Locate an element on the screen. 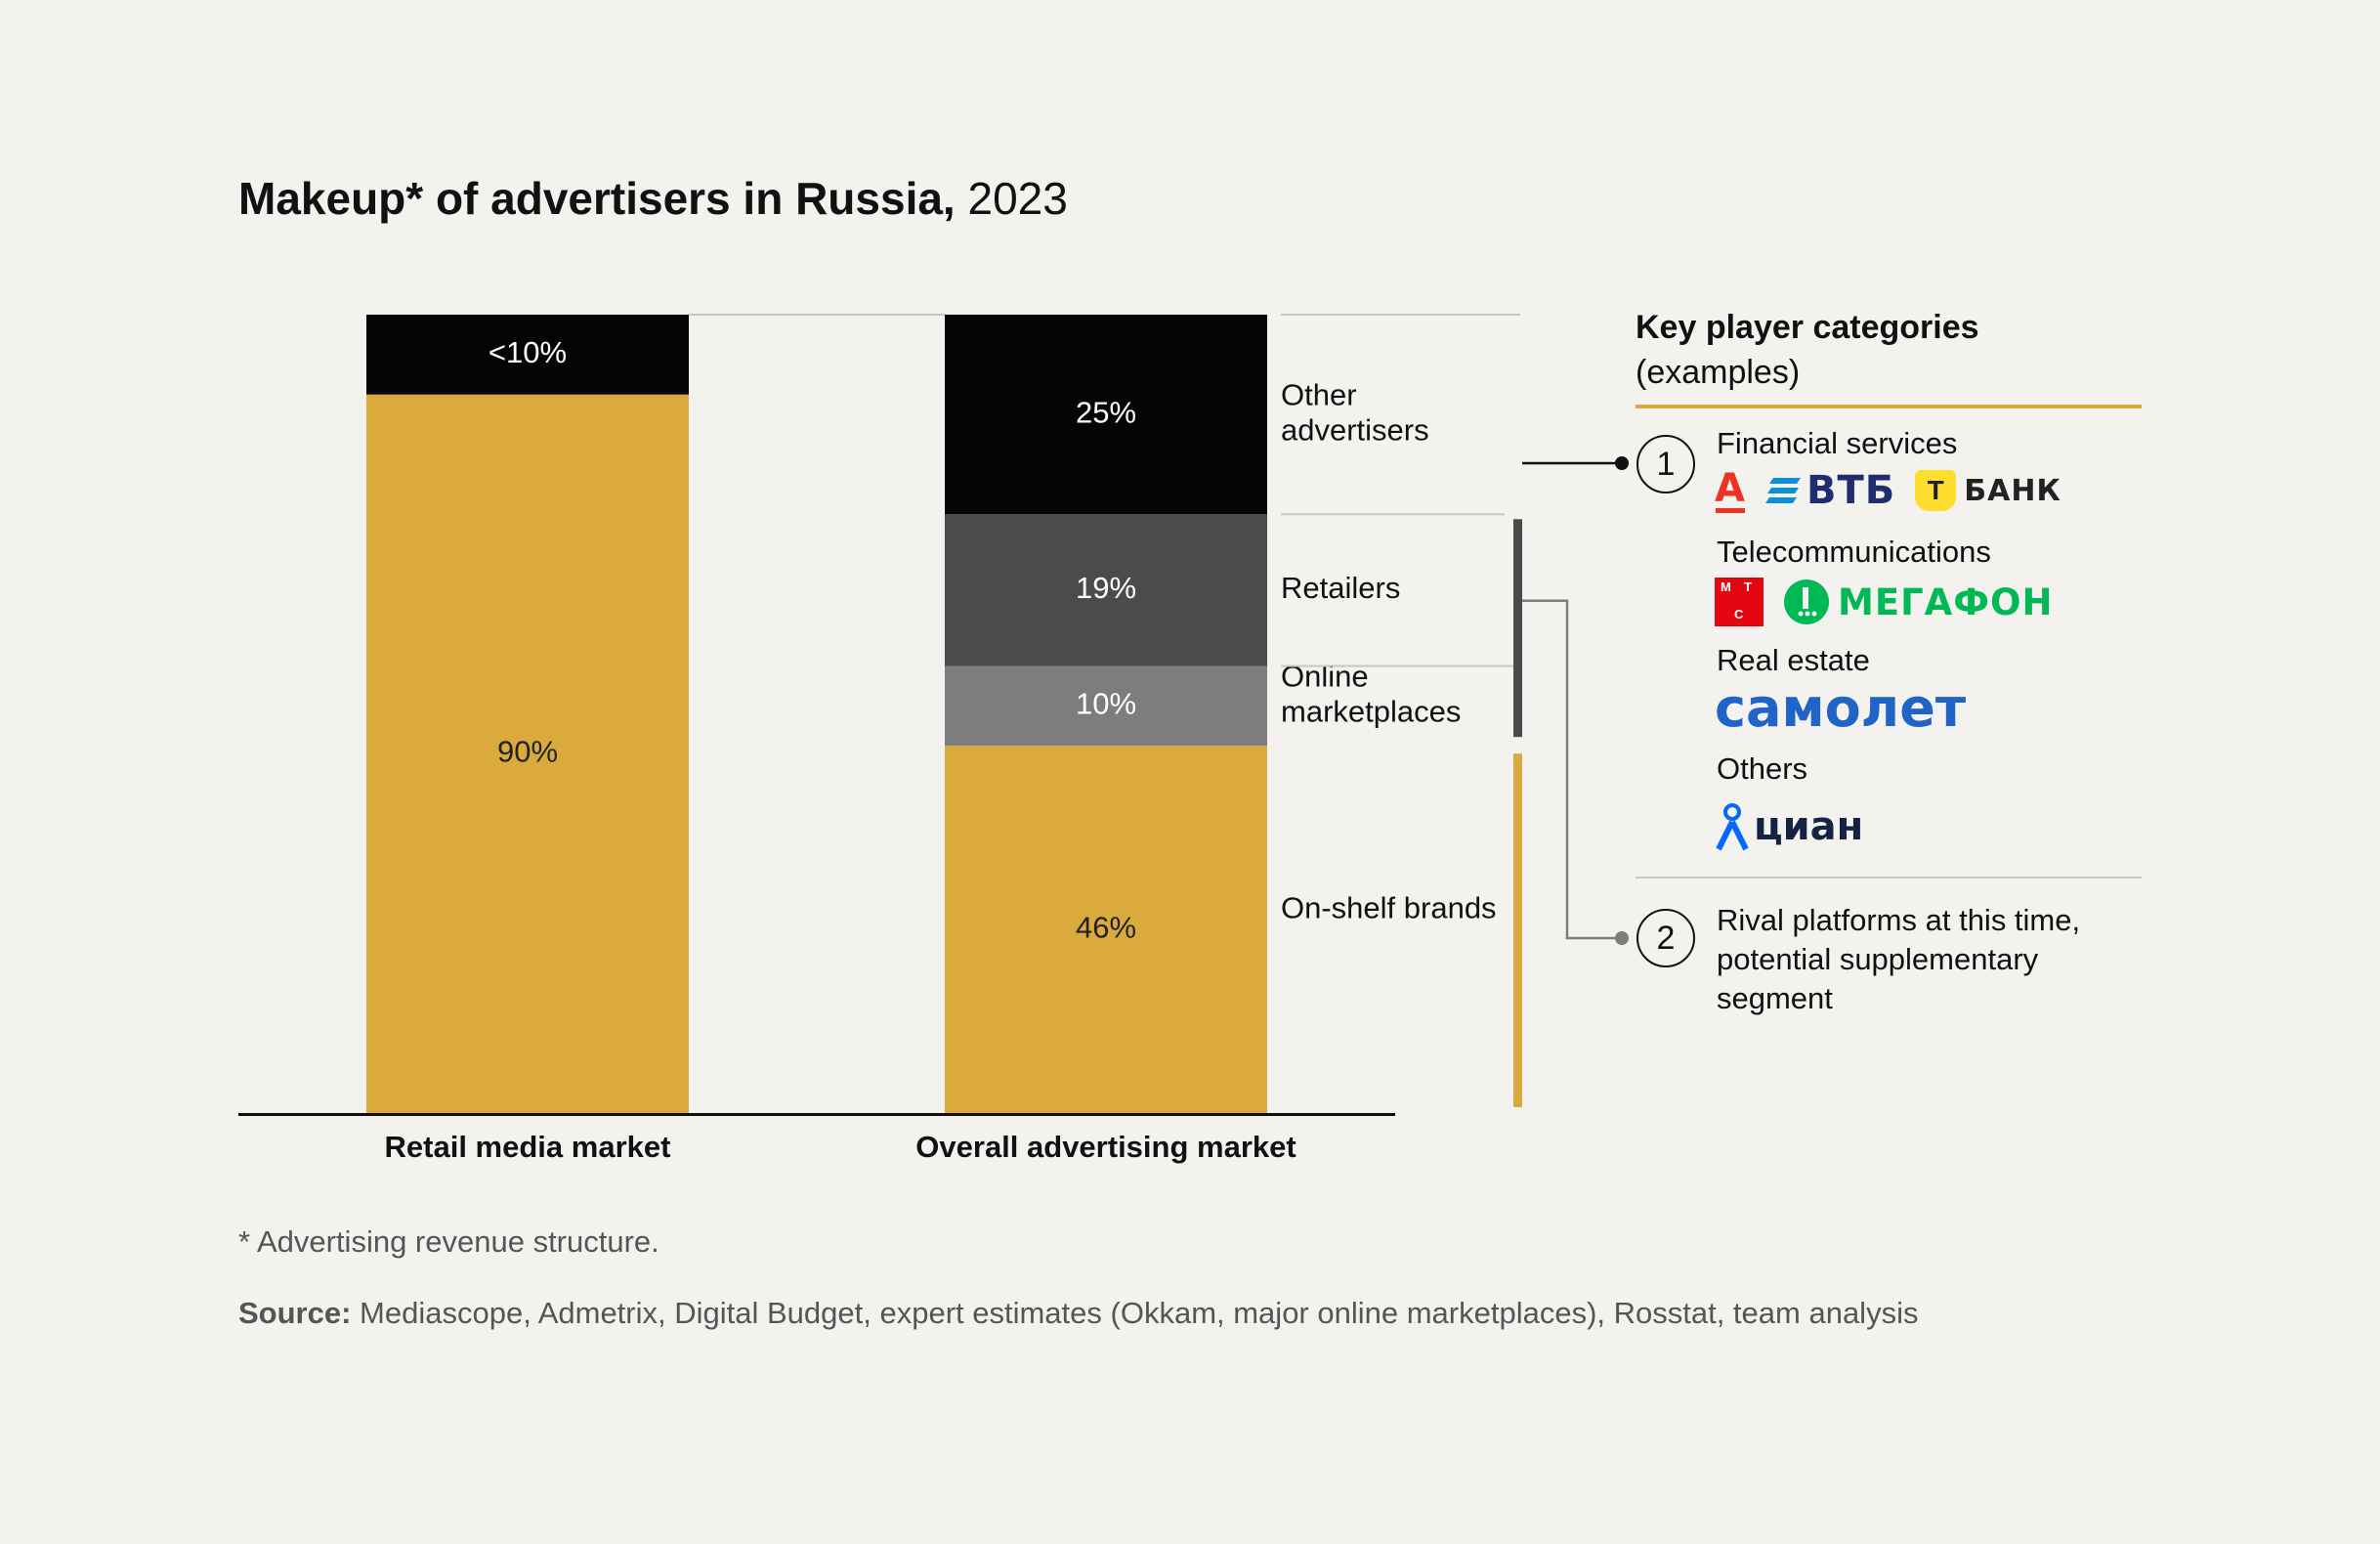 Image resolution: width=2380 pixels, height=1544 pixels. category-financial-services: Financial services is located at coordinates (1837, 443).